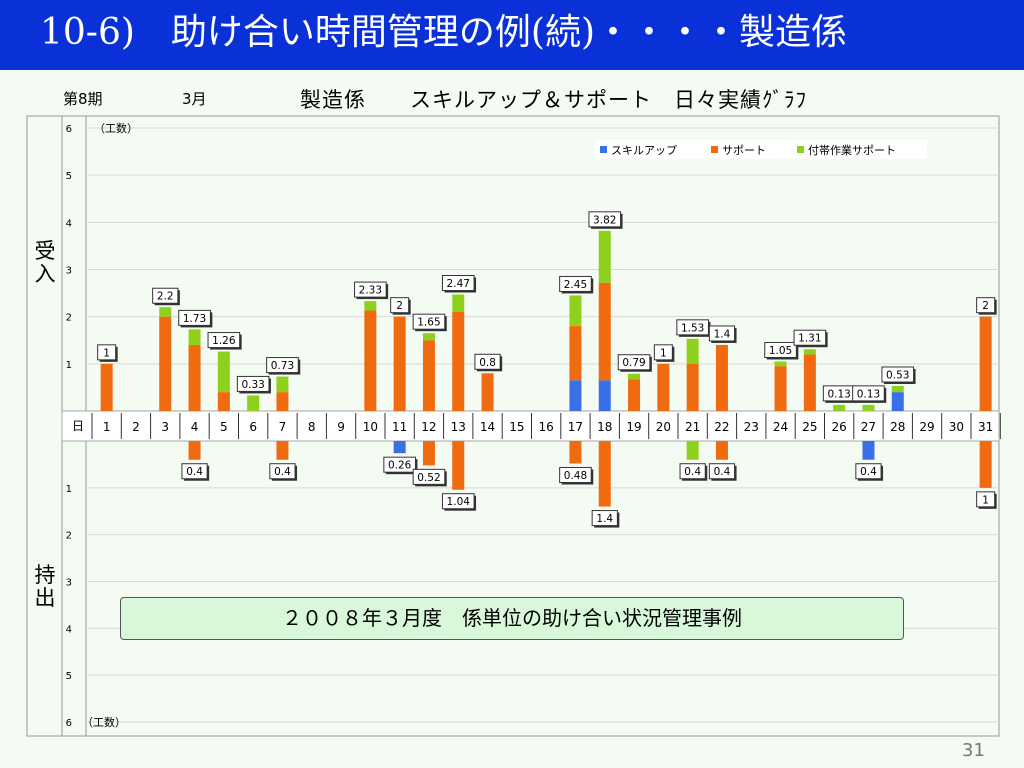  I want to click on data-label-received: 1.31, so click(809, 339).